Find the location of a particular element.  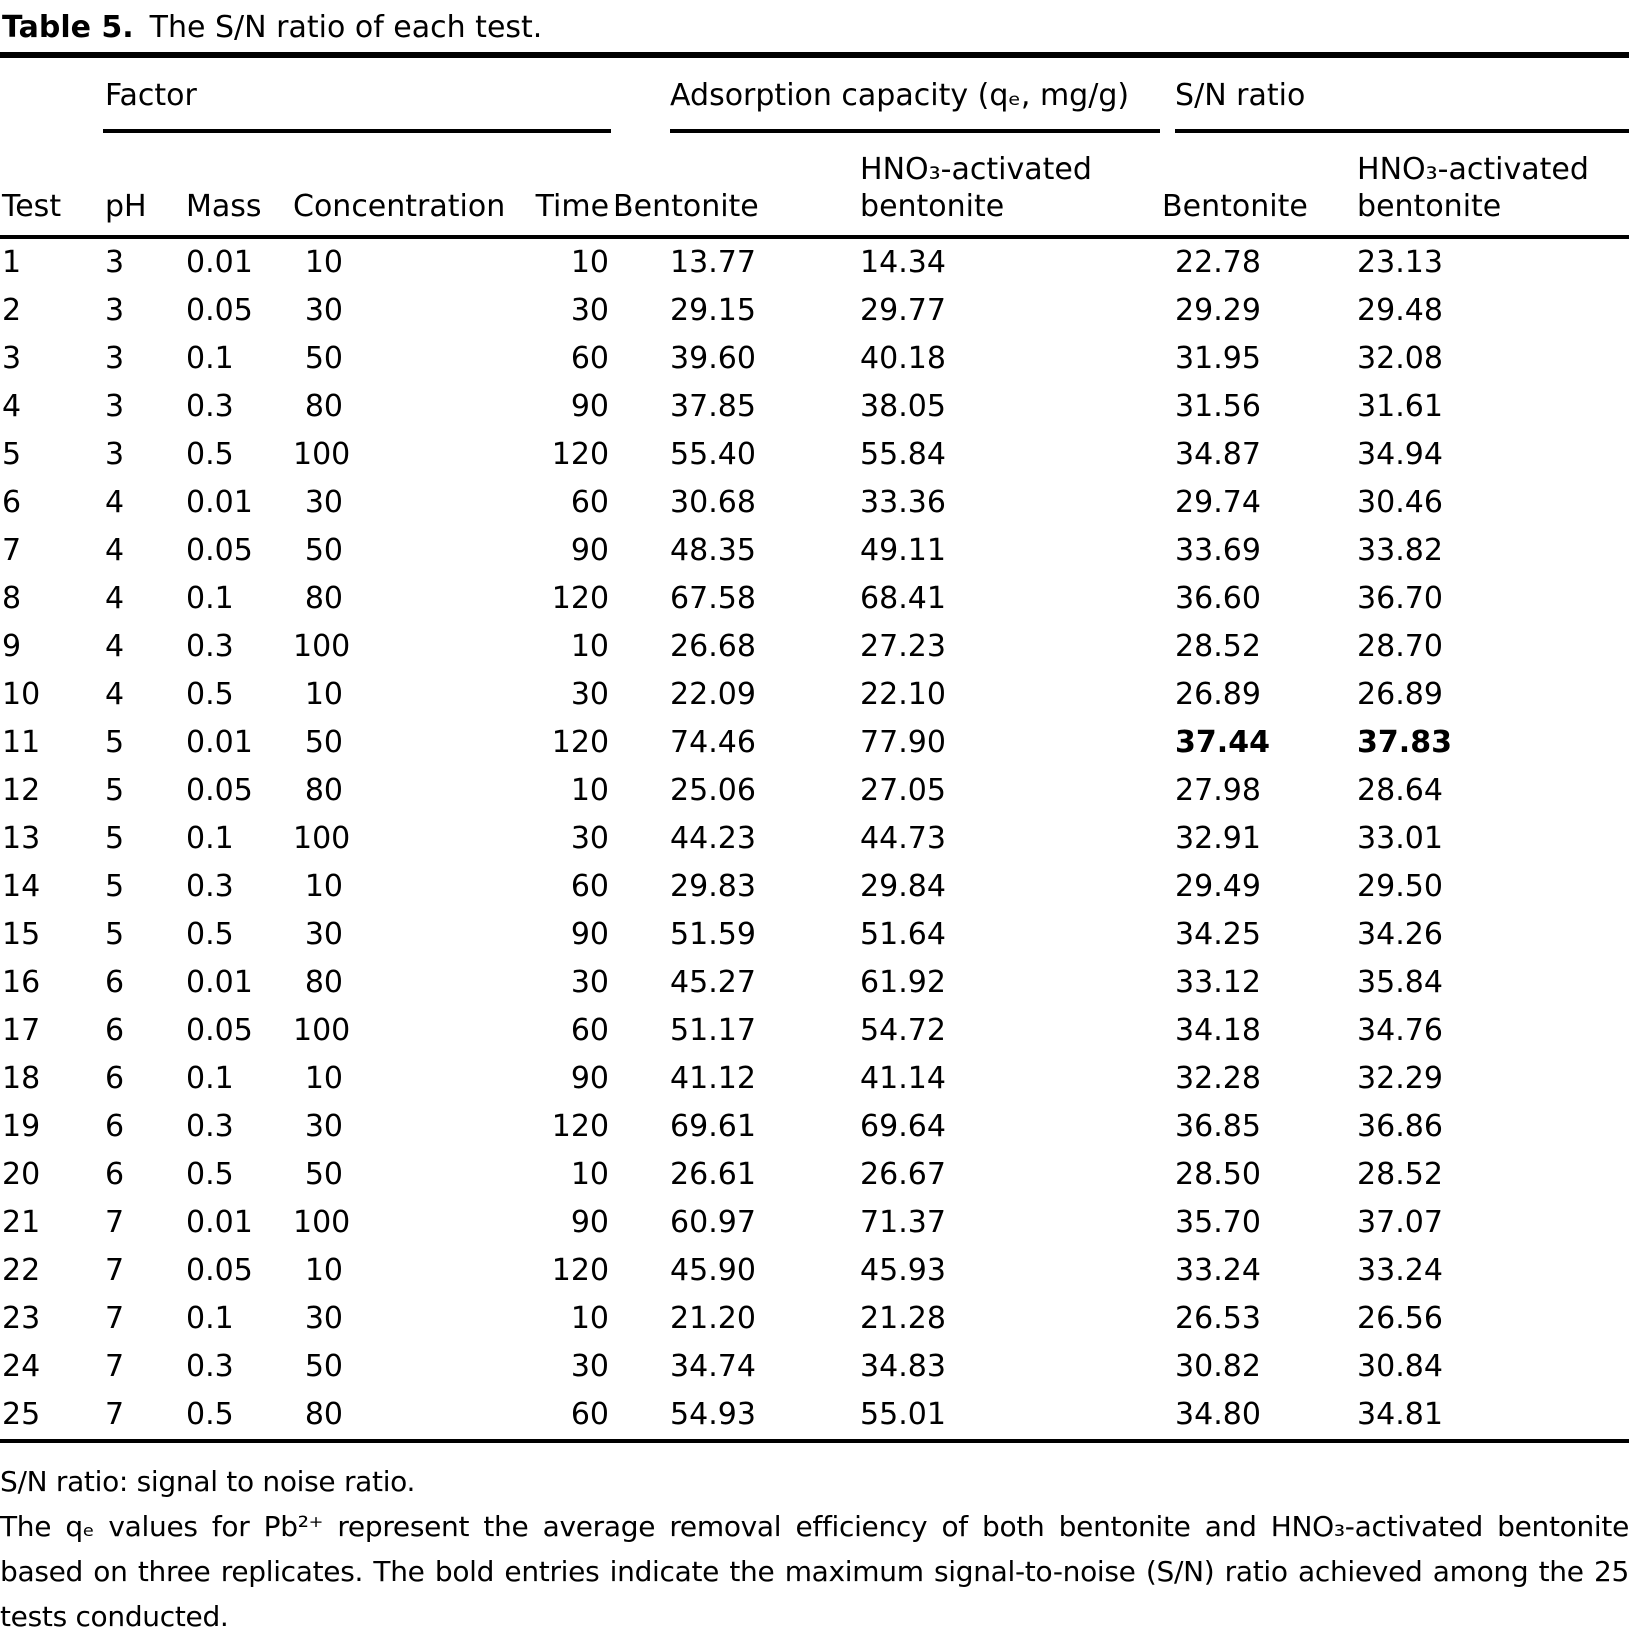

cell-sn-bentonite: 27.98 is located at coordinates (1218, 790).